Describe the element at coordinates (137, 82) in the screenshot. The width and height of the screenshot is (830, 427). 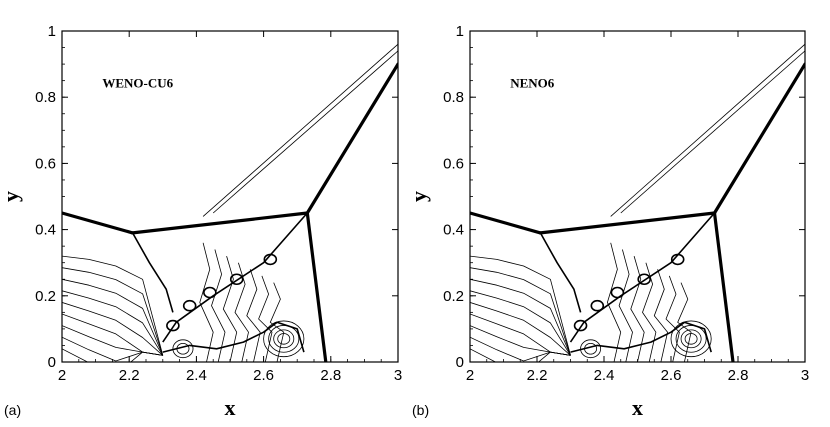
I see `scheme-label: WENO-CU6` at that location.